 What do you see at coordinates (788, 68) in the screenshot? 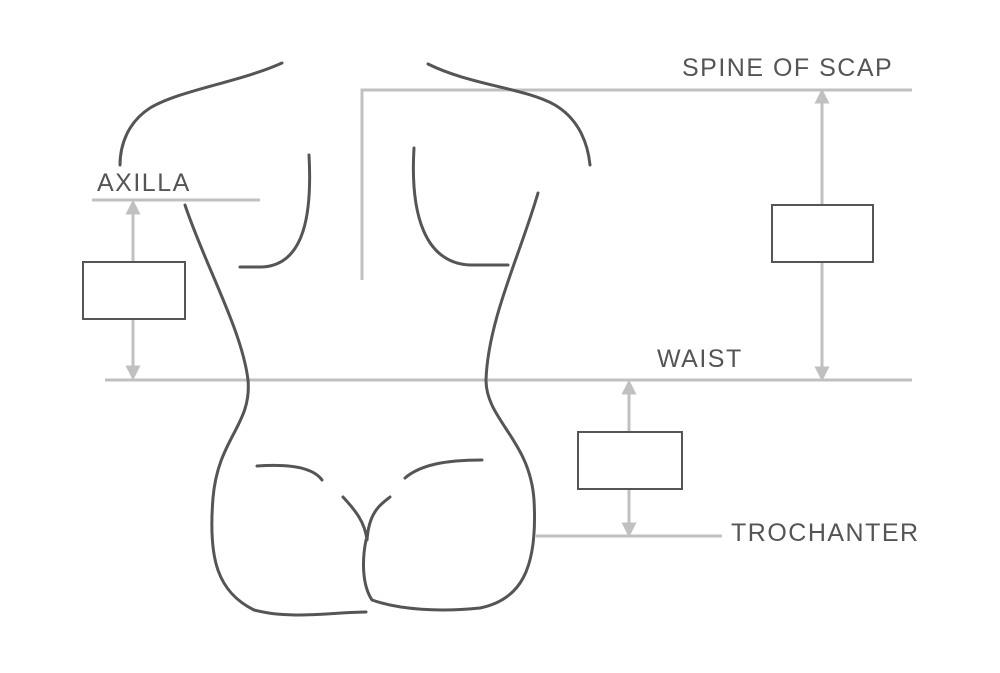
I see `spine-of-scap-label: SPINE OF SCAP` at bounding box center [788, 68].